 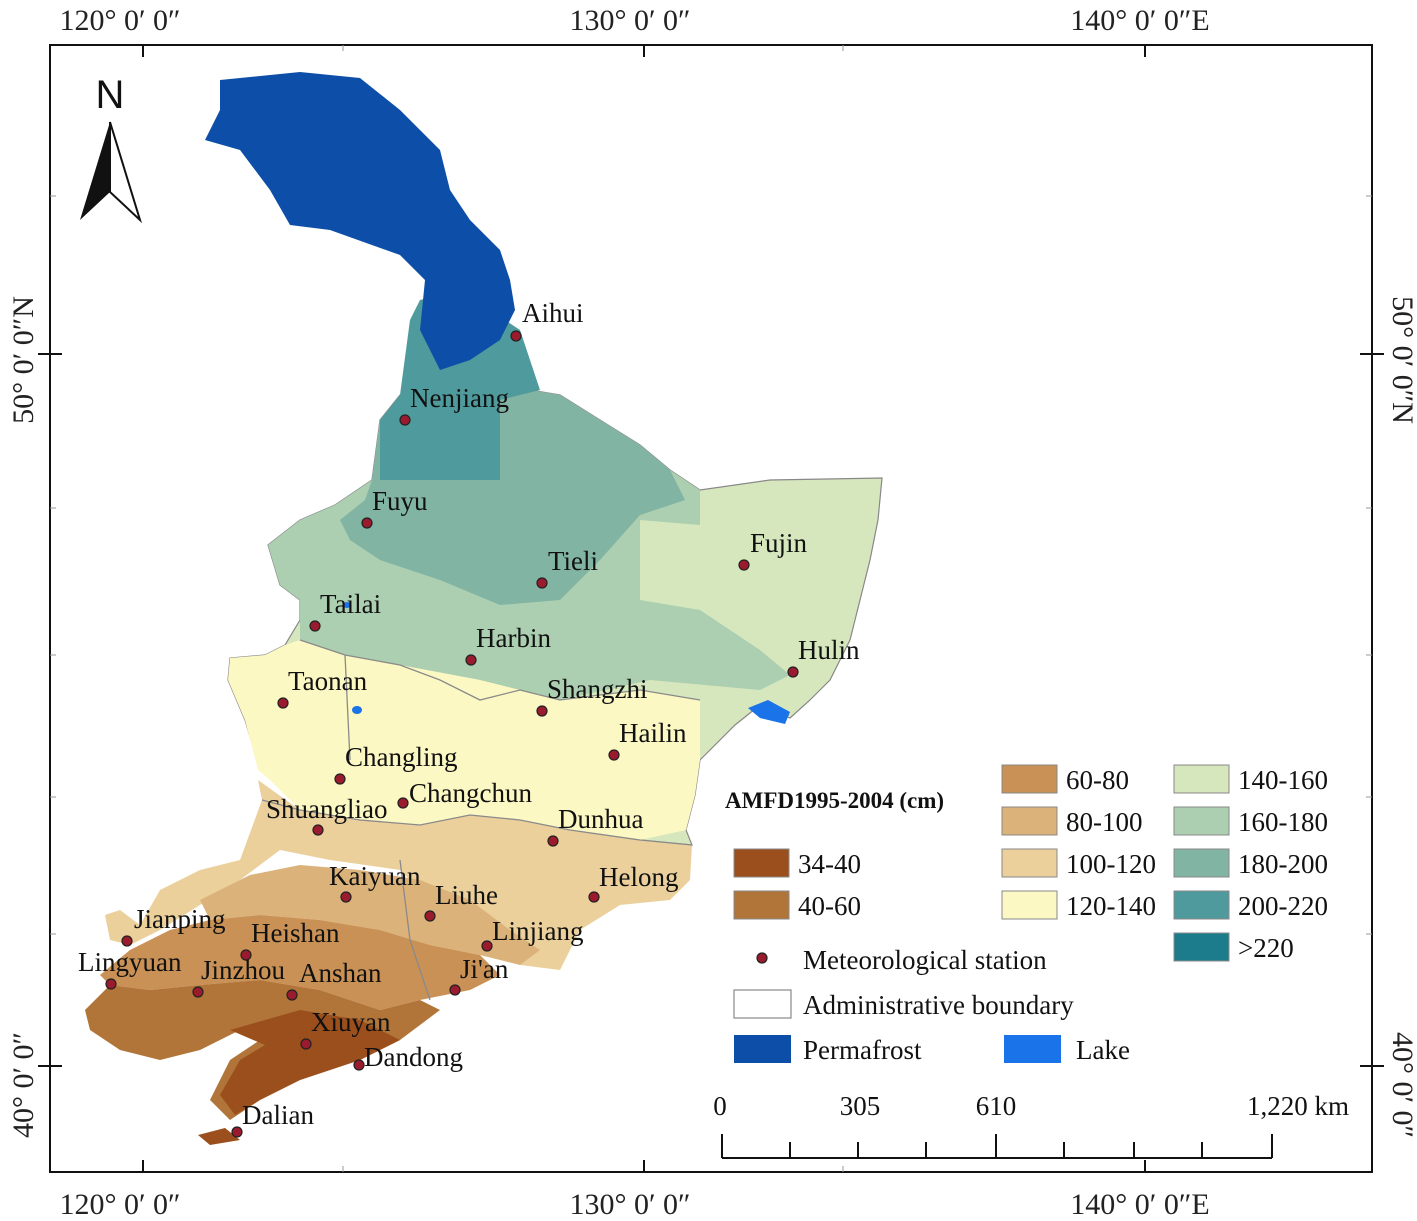 I want to click on station-label-lingyuan: Lingyuan, so click(x=130, y=962).